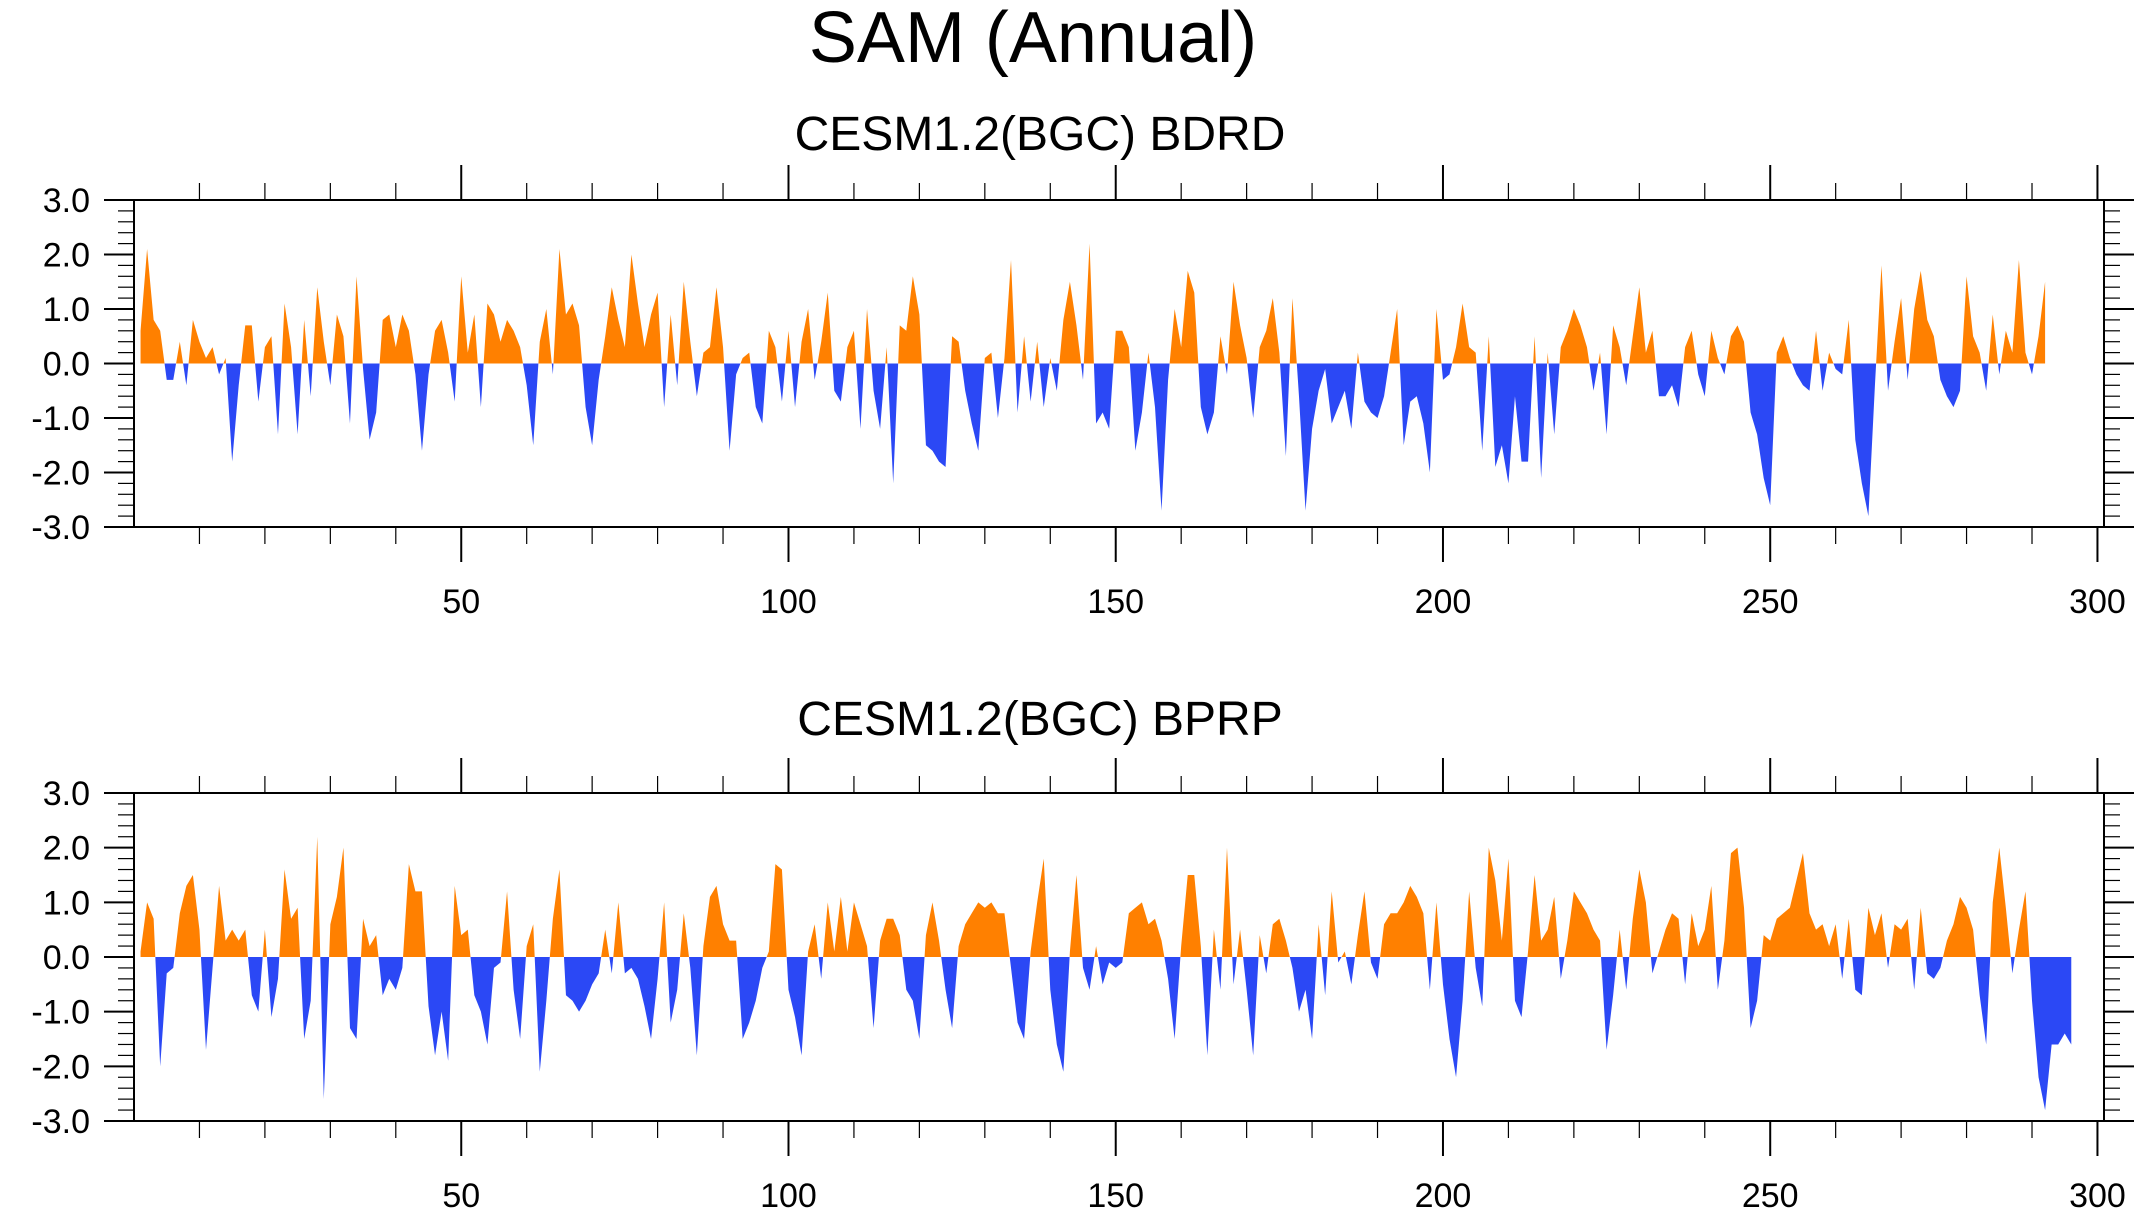 Image resolution: width=2151 pixels, height=1221 pixels. Describe the element at coordinates (1033, 39) in the screenshot. I see `figure-title: SAM (Annual)` at that location.